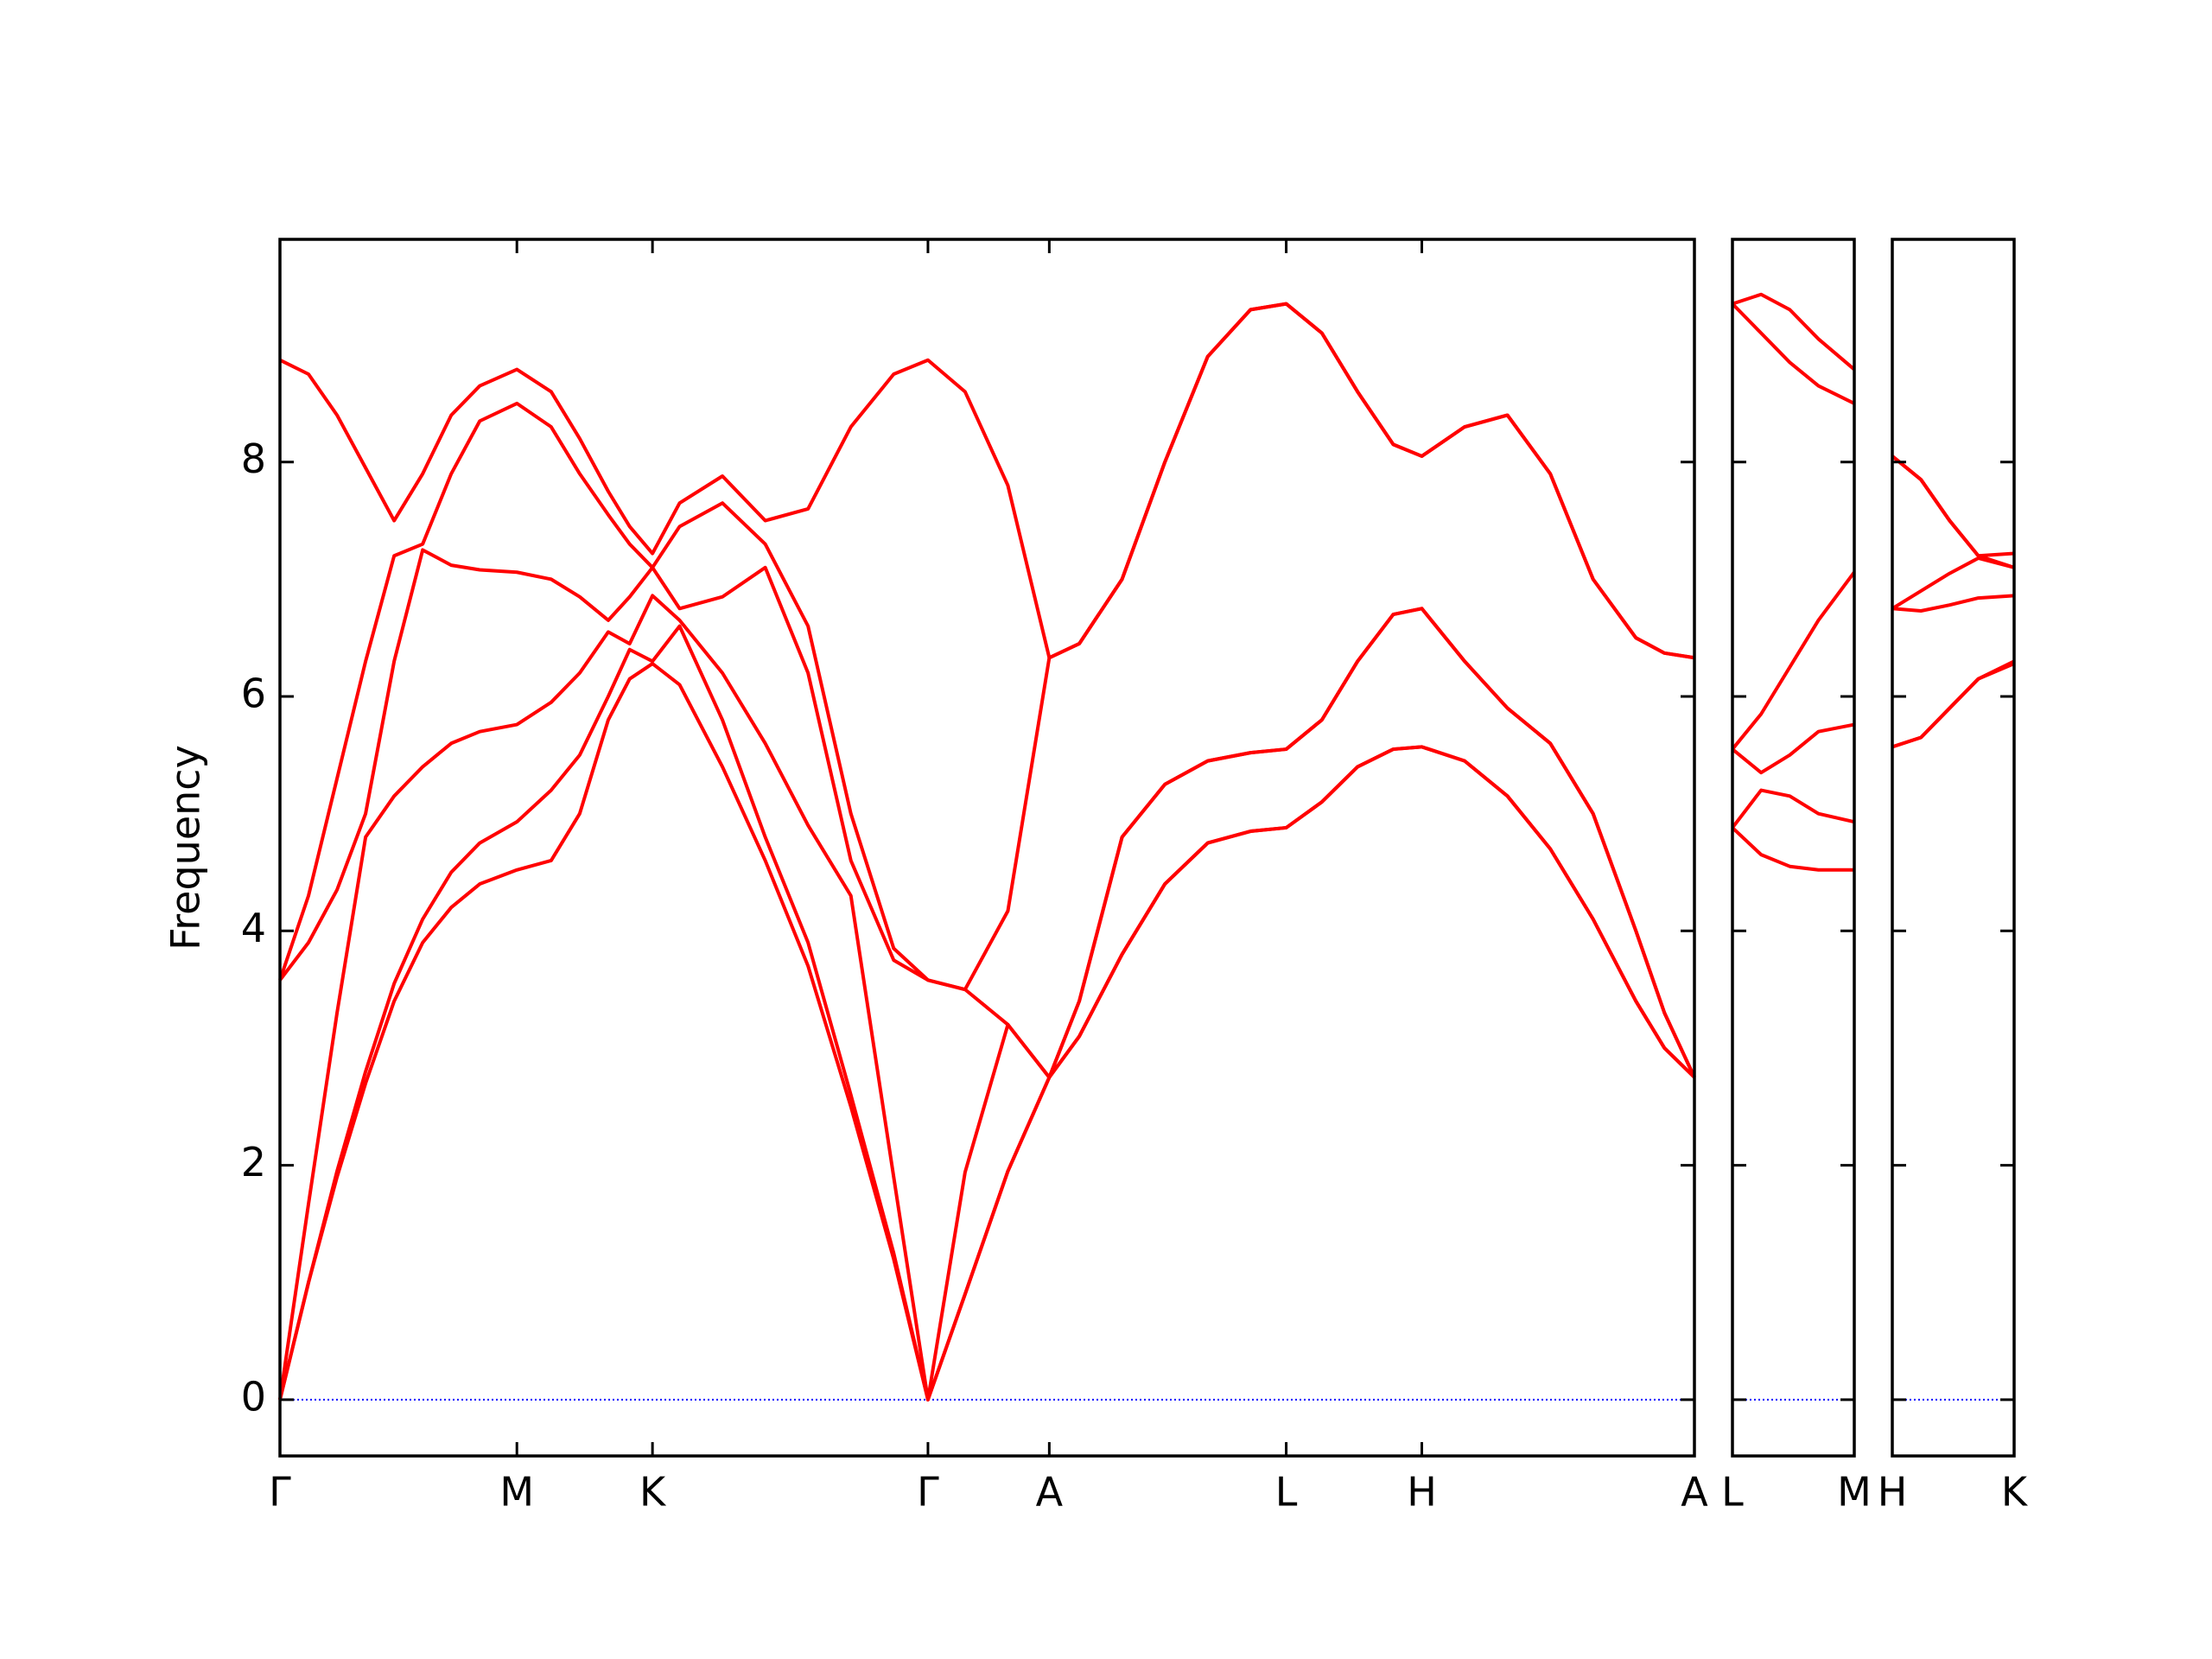  I want to click on y-tick-label: 8, so click(253, 458).